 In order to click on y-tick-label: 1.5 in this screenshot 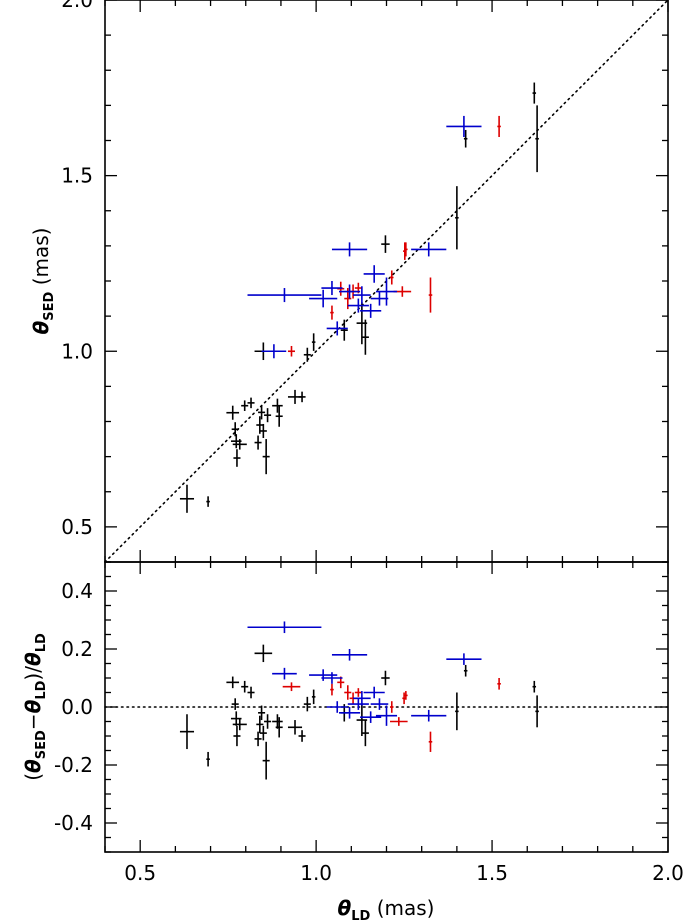, I will do `click(77, 176)`.